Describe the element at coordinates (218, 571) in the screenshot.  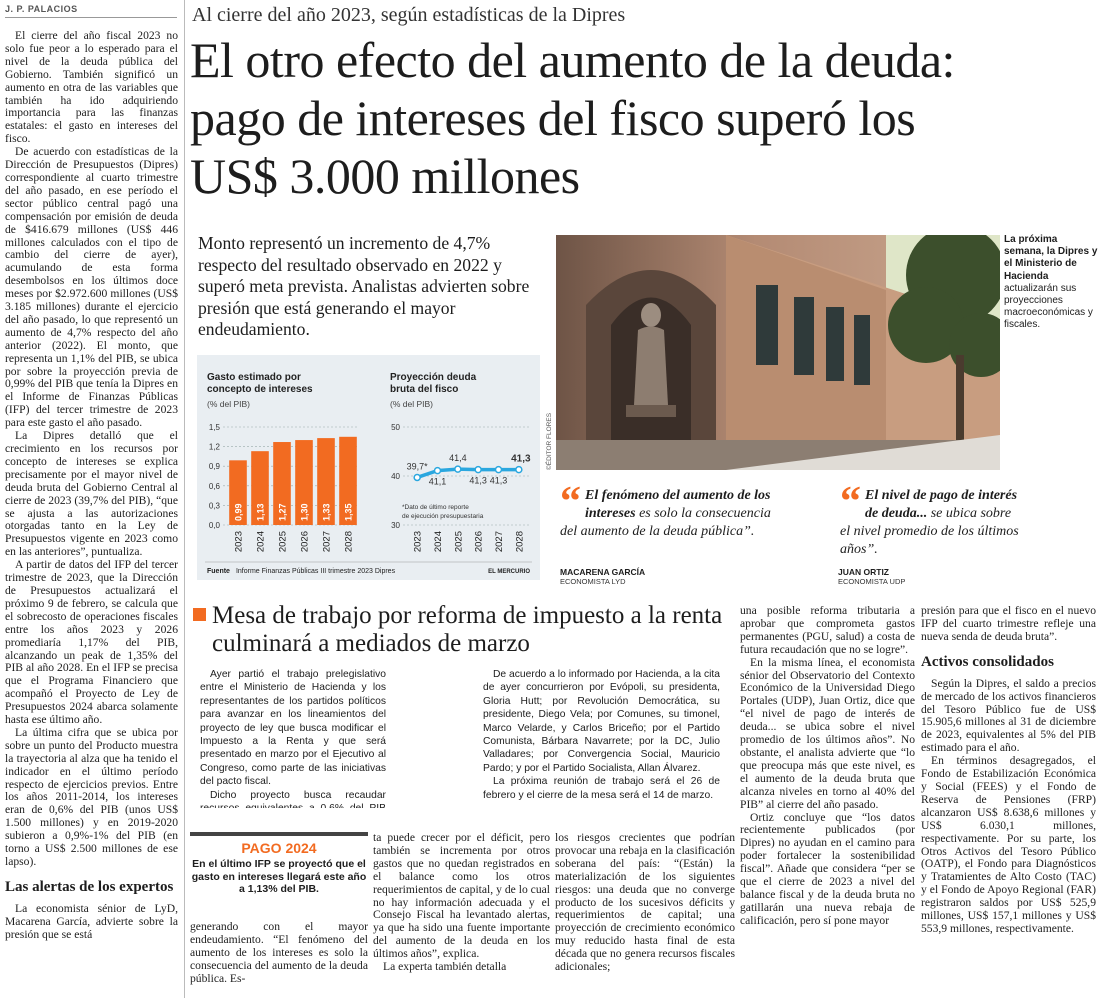
I see `source-label: Fuente` at that location.